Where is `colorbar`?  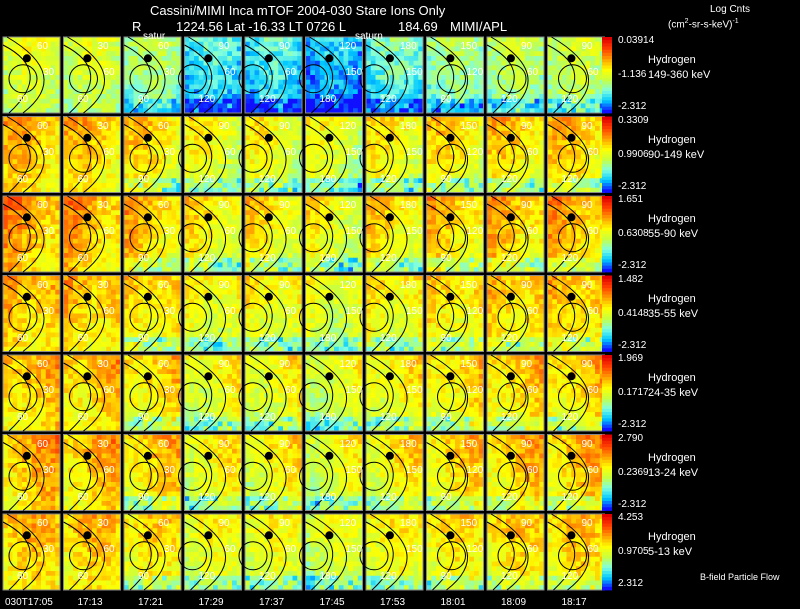 colorbar is located at coordinates (607, 393).